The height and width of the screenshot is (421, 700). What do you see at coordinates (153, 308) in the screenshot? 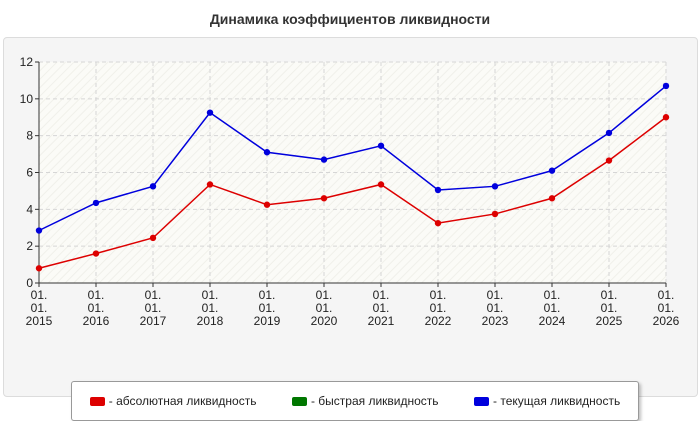
I see `x-tick-label: 01. 01. 2017` at bounding box center [153, 308].